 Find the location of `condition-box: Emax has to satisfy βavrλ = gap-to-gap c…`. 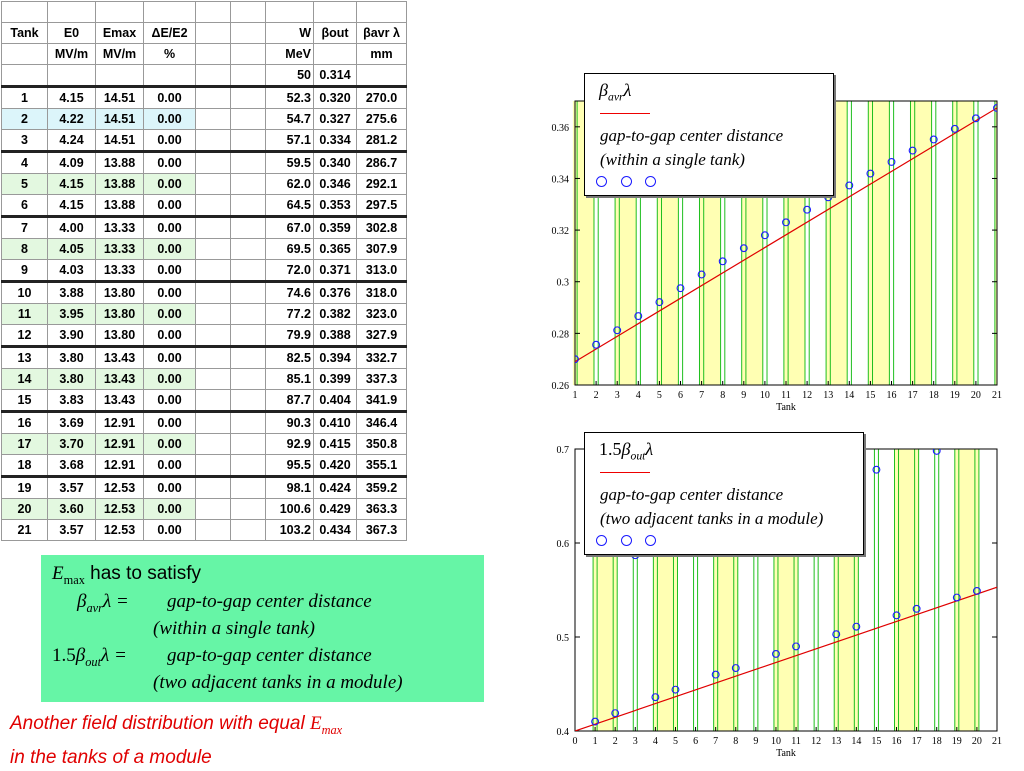

condition-box: Emax has to satisfy βavrλ = gap-to-gap c… is located at coordinates (262, 628).